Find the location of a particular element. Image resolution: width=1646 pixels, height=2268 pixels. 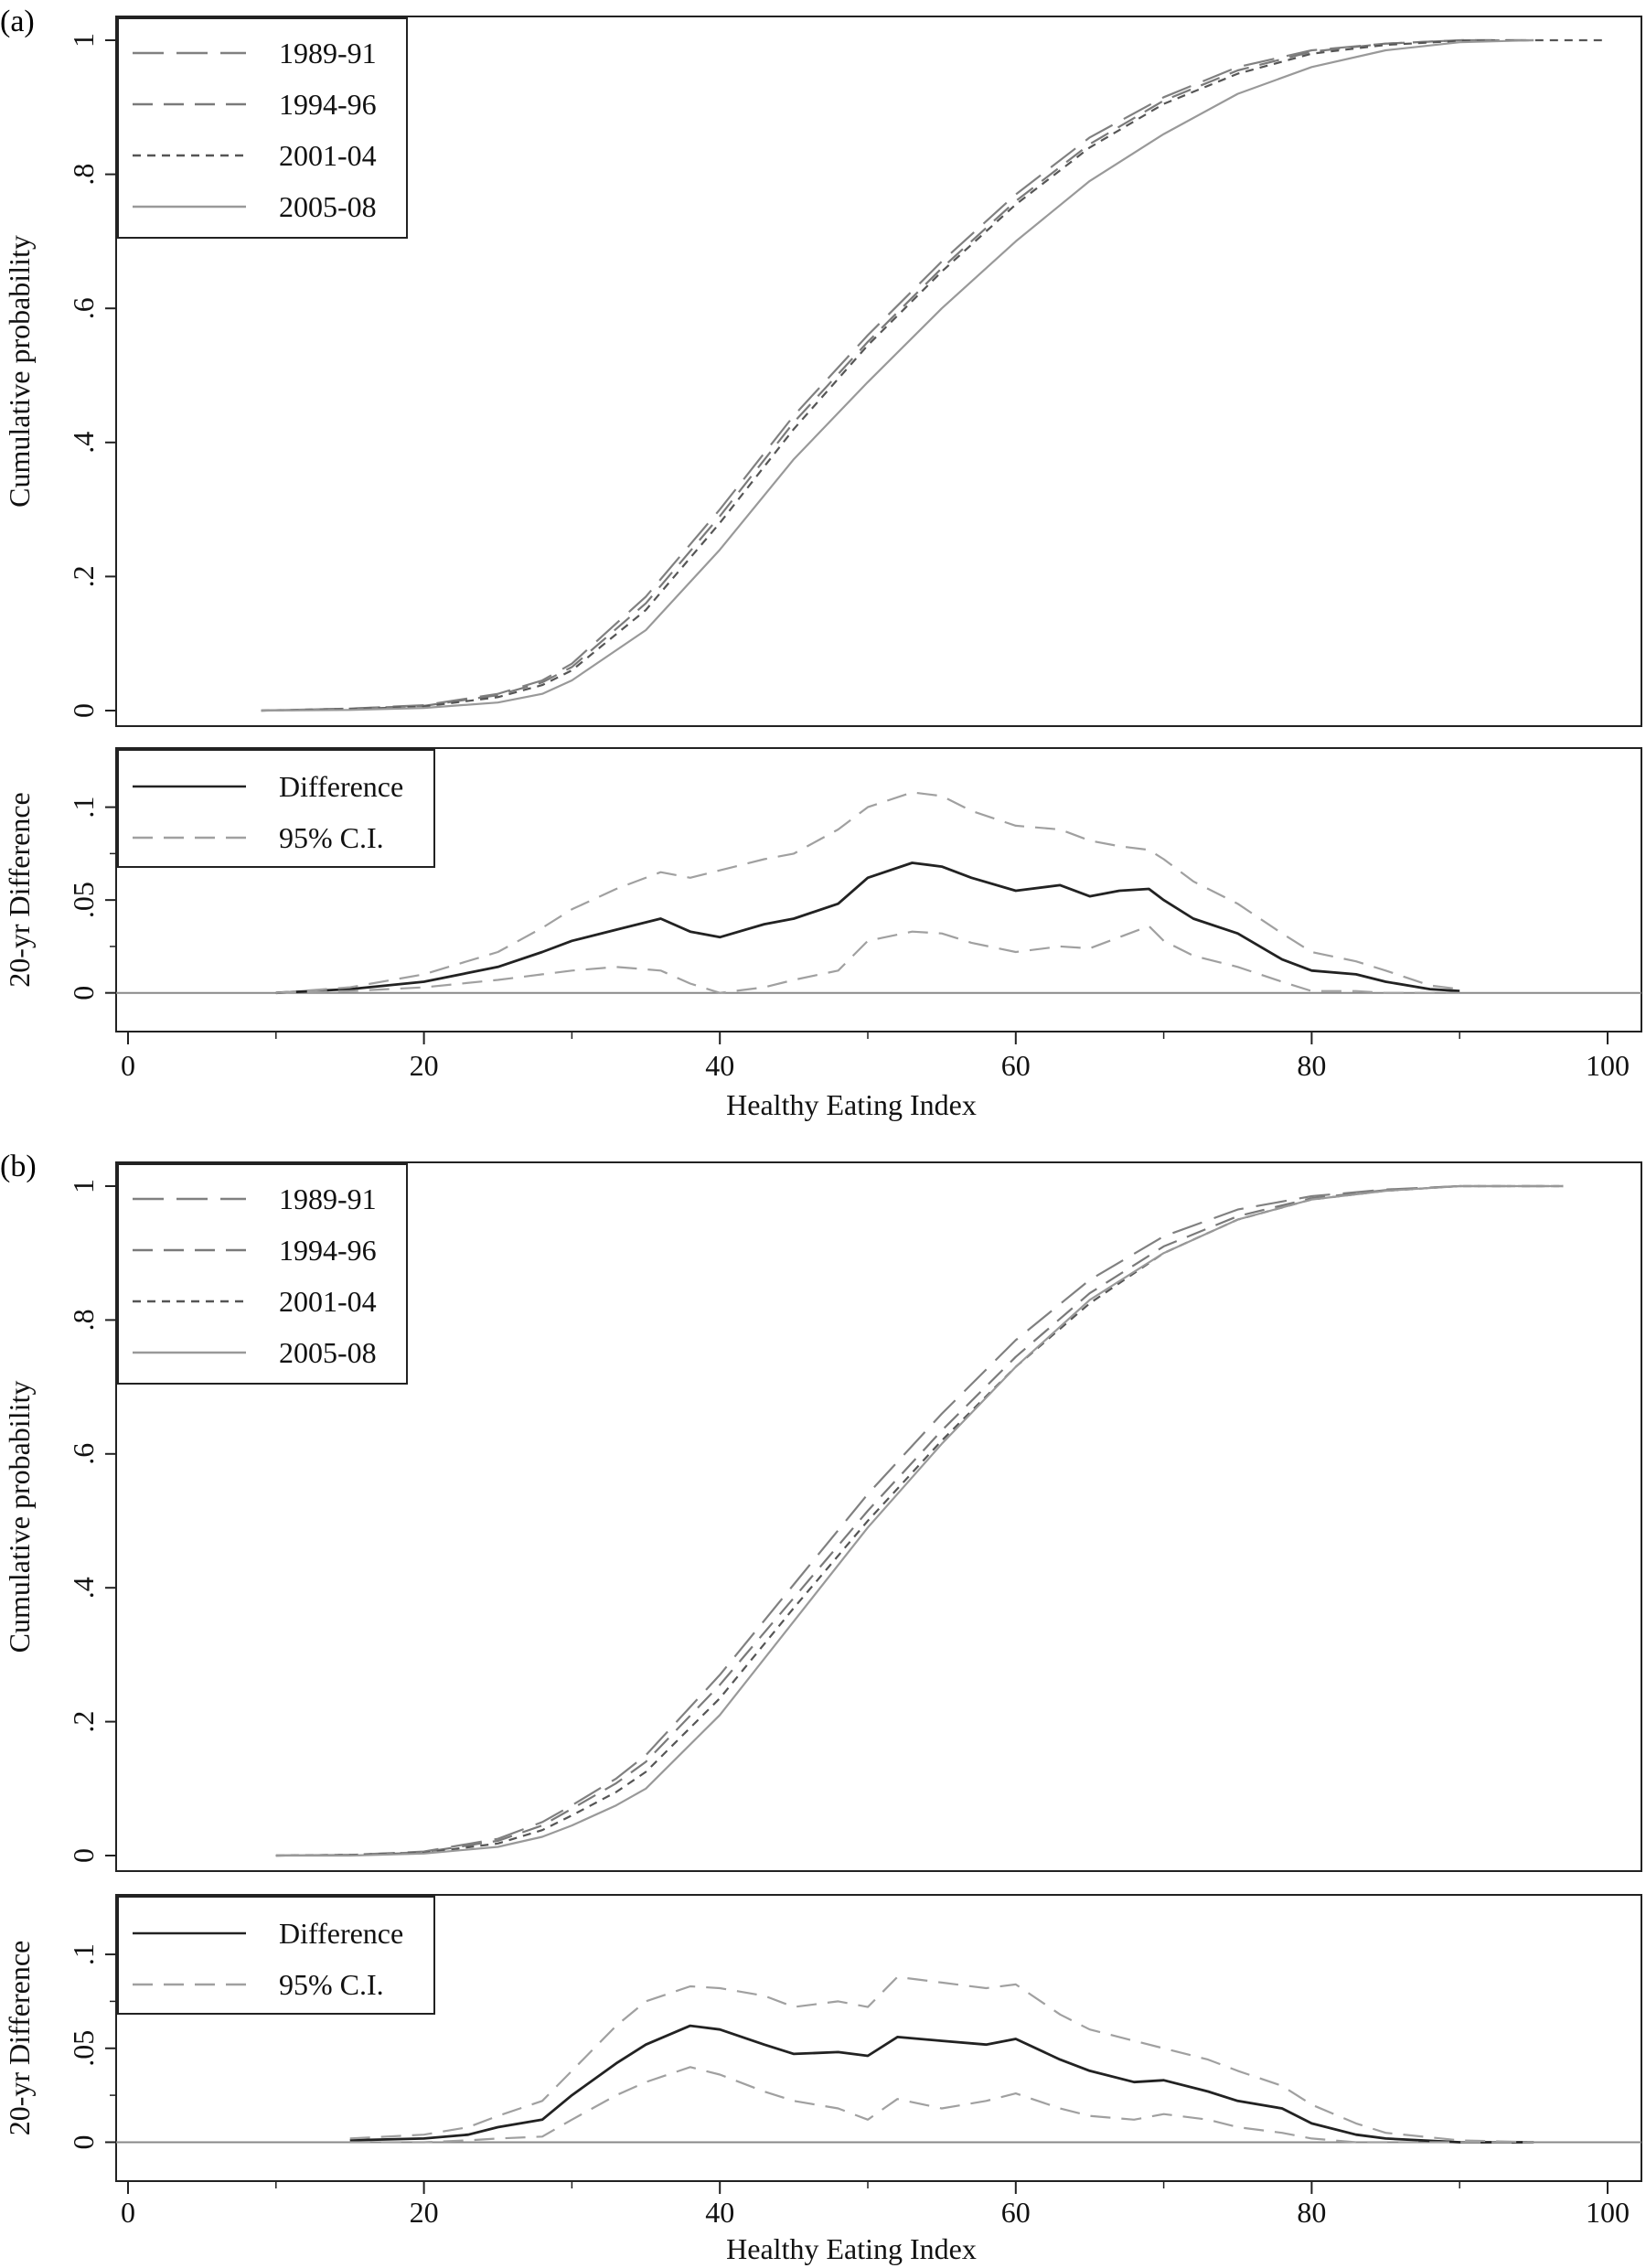

panel-label: (a) is located at coordinates (17, 21).